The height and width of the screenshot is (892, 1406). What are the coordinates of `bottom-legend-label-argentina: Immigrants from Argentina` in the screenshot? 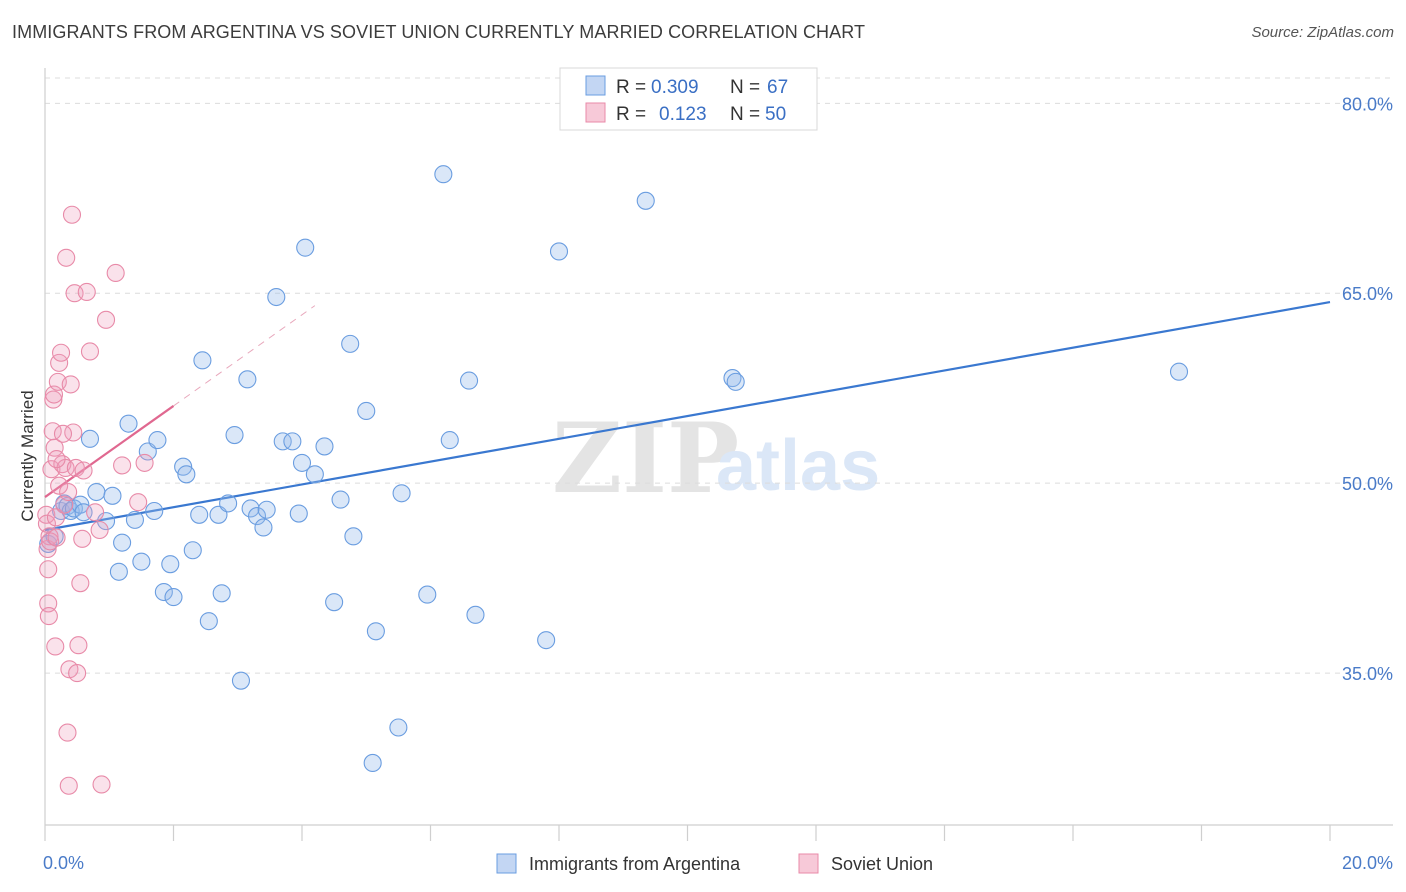 It's located at (635, 864).